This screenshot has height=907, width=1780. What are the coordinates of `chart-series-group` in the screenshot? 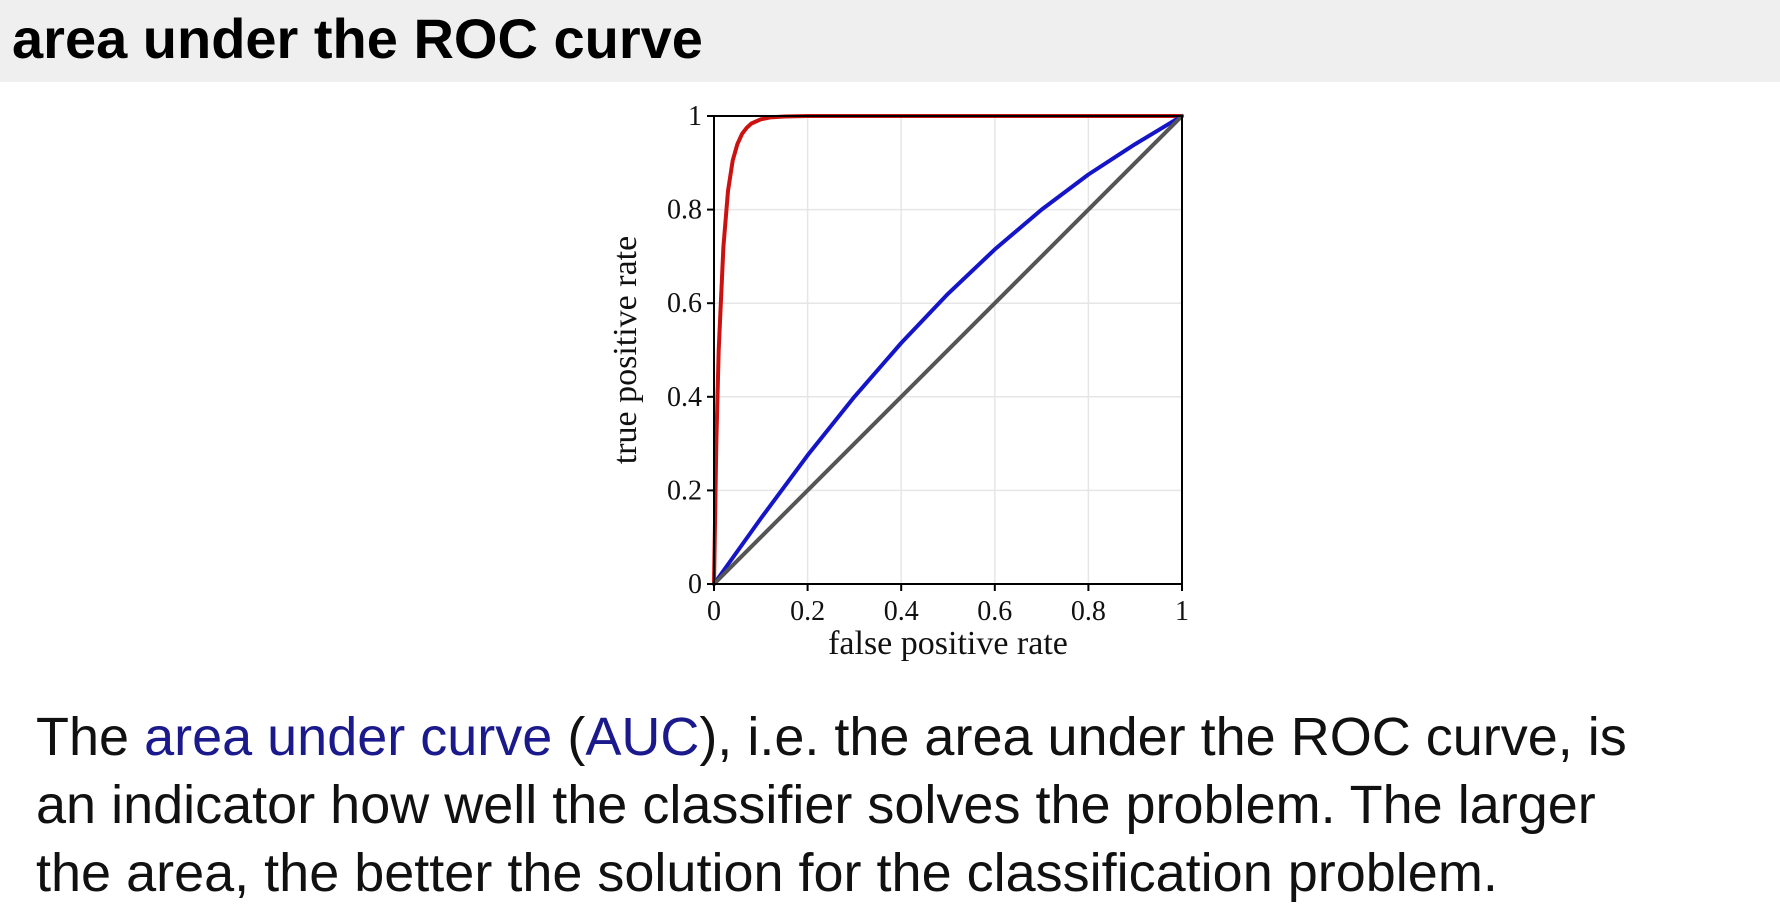 It's located at (948, 350).